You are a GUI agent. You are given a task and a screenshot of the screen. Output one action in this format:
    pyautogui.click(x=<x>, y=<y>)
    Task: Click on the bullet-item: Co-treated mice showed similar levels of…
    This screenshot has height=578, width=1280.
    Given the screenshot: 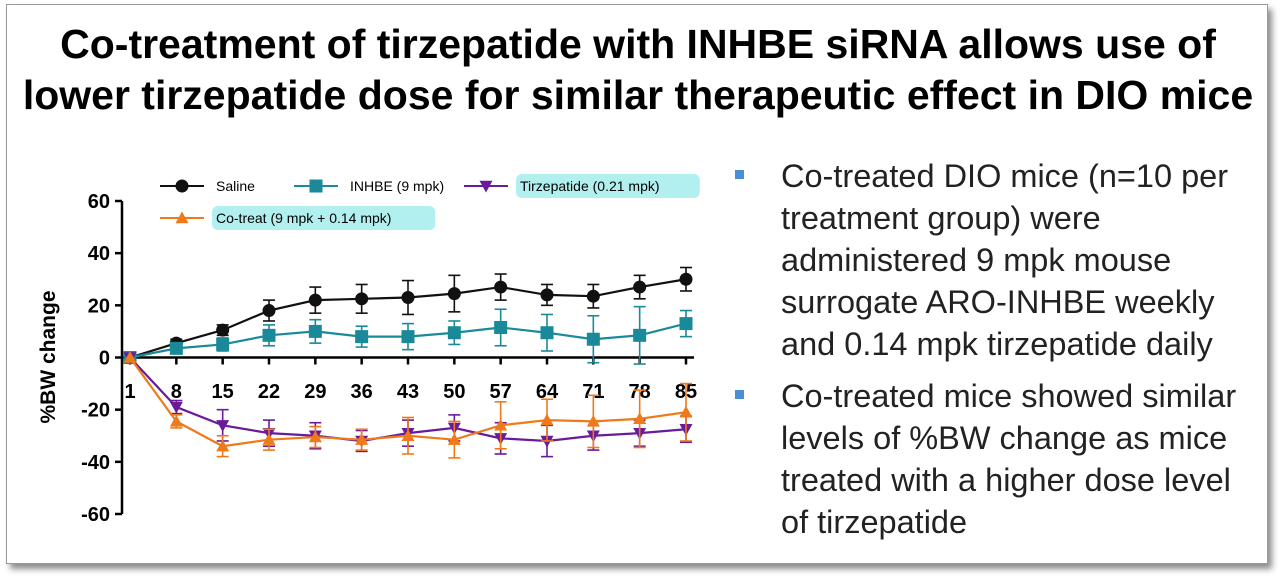 What is the action you would take?
    pyautogui.click(x=1000, y=459)
    